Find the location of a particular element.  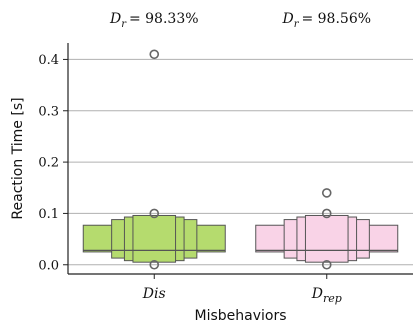

y-tick-label: 0.2 is located at coordinates (48, 163).